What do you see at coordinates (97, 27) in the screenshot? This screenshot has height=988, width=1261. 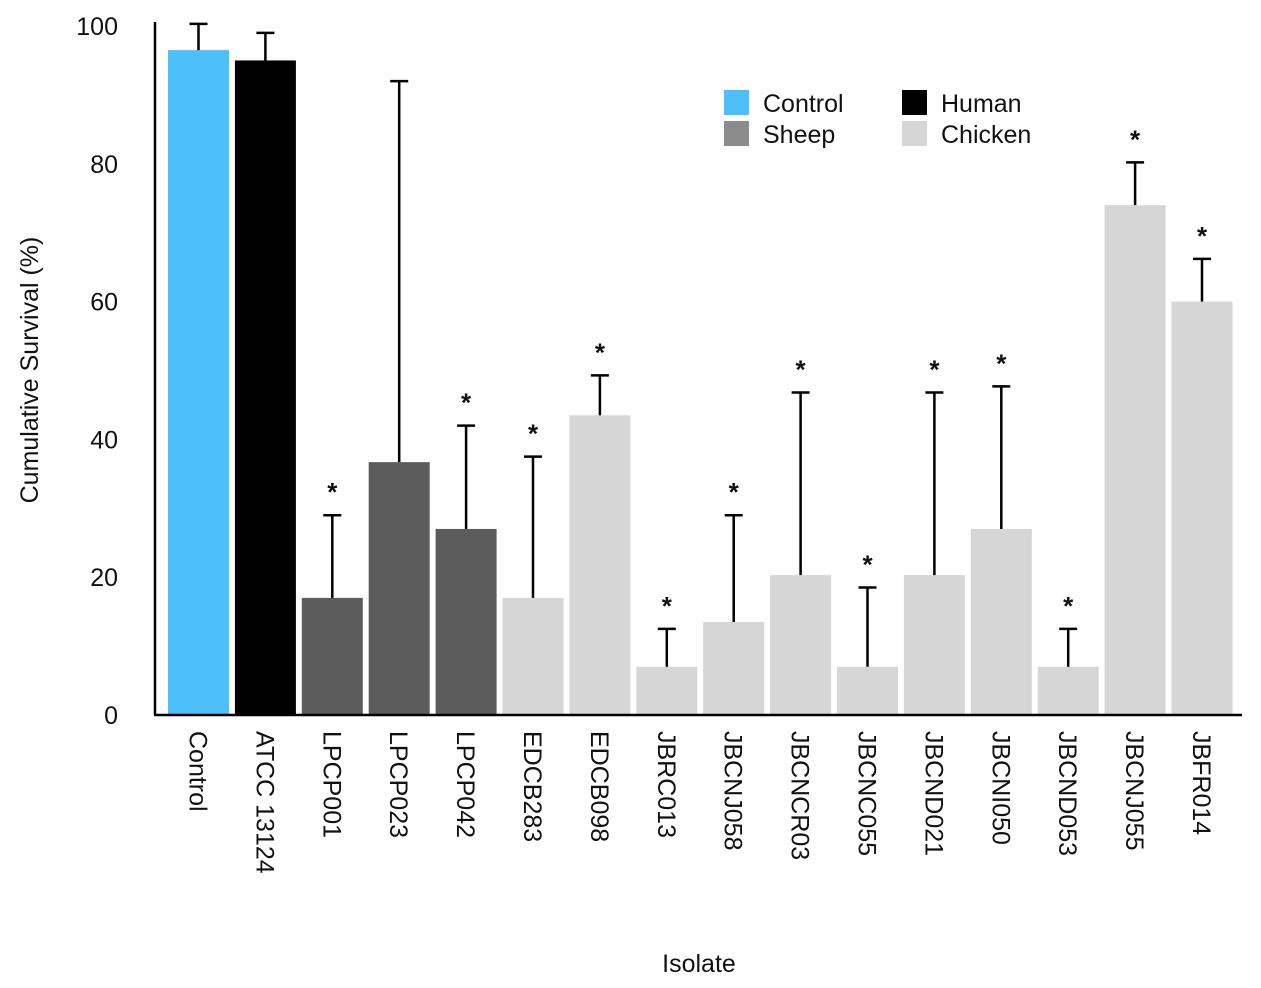 I see `y-tick-label: 100` at bounding box center [97, 27].